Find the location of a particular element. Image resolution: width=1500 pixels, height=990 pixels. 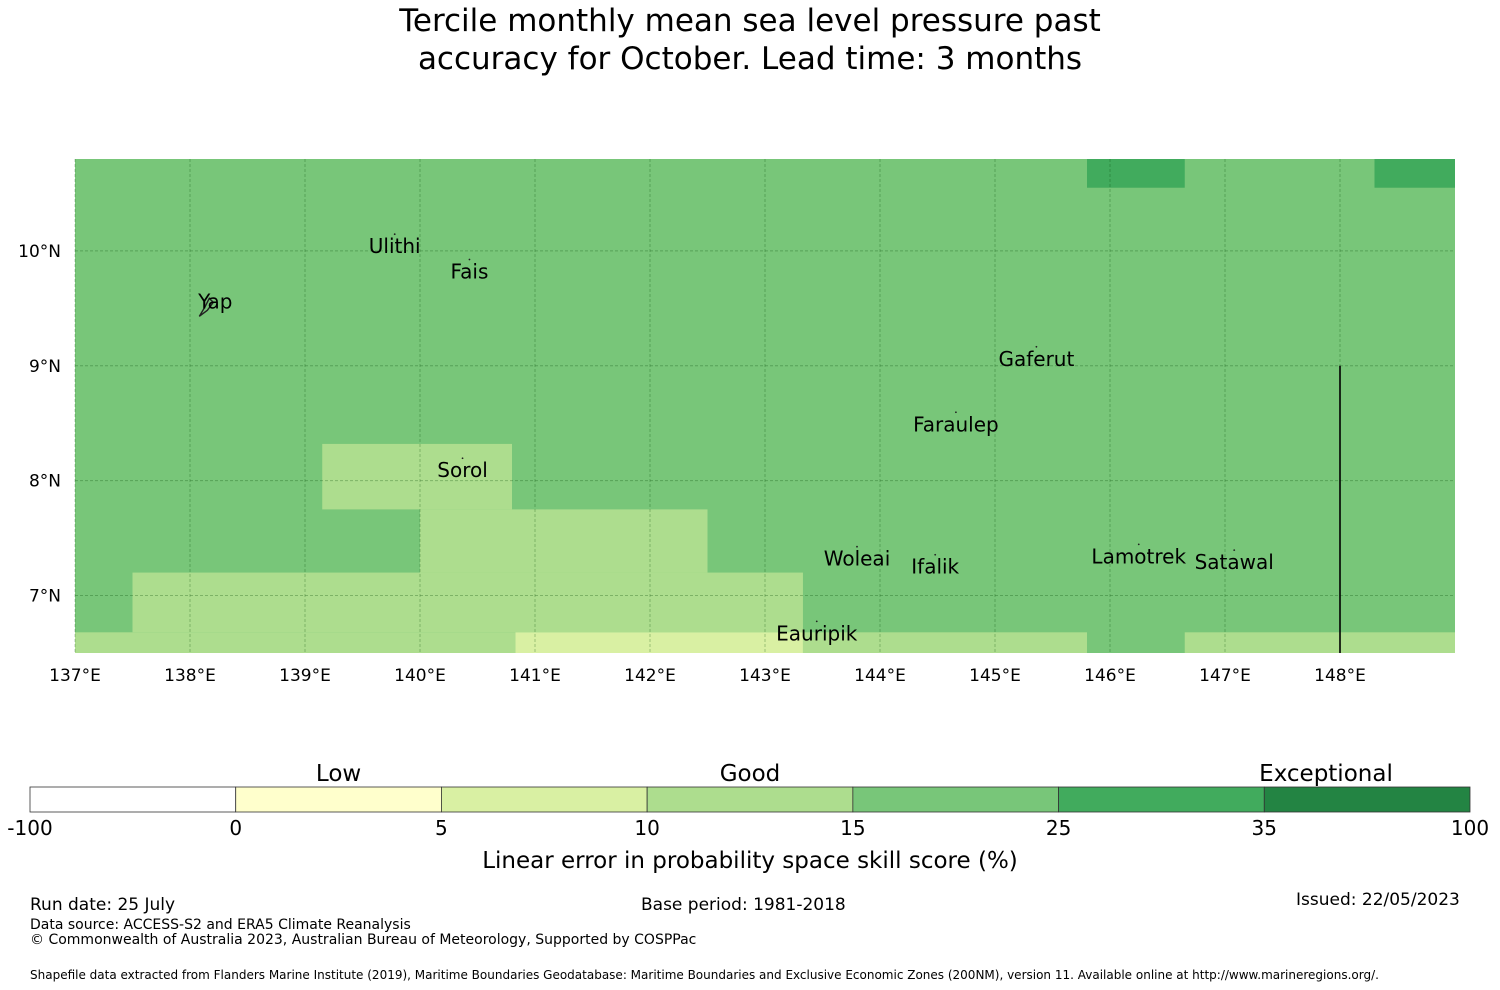

issued-date: Issued: 22/05/2023 is located at coordinates (1378, 900).